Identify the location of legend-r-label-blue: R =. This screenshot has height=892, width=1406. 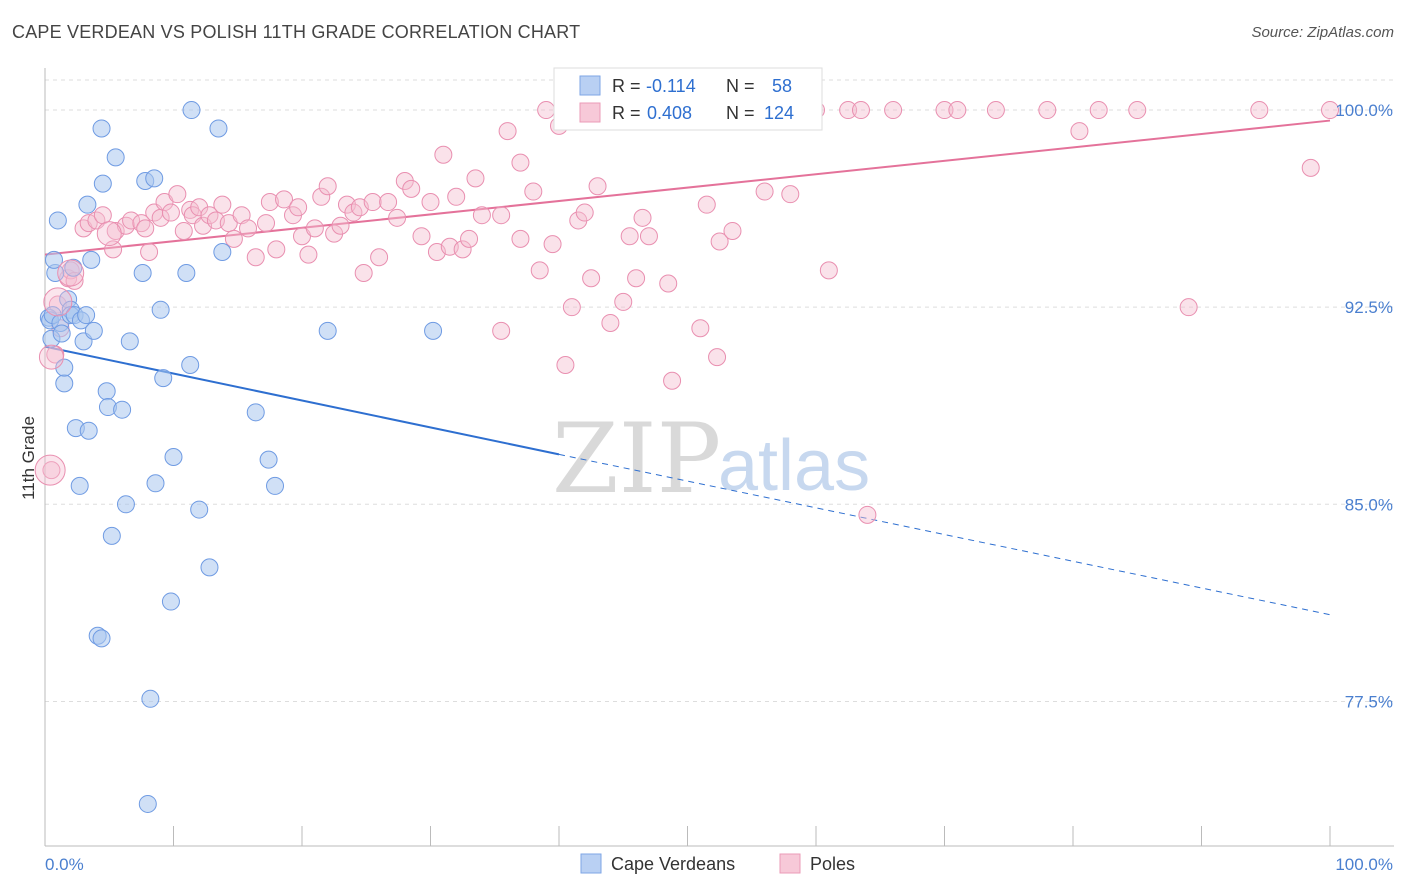
(626, 86).